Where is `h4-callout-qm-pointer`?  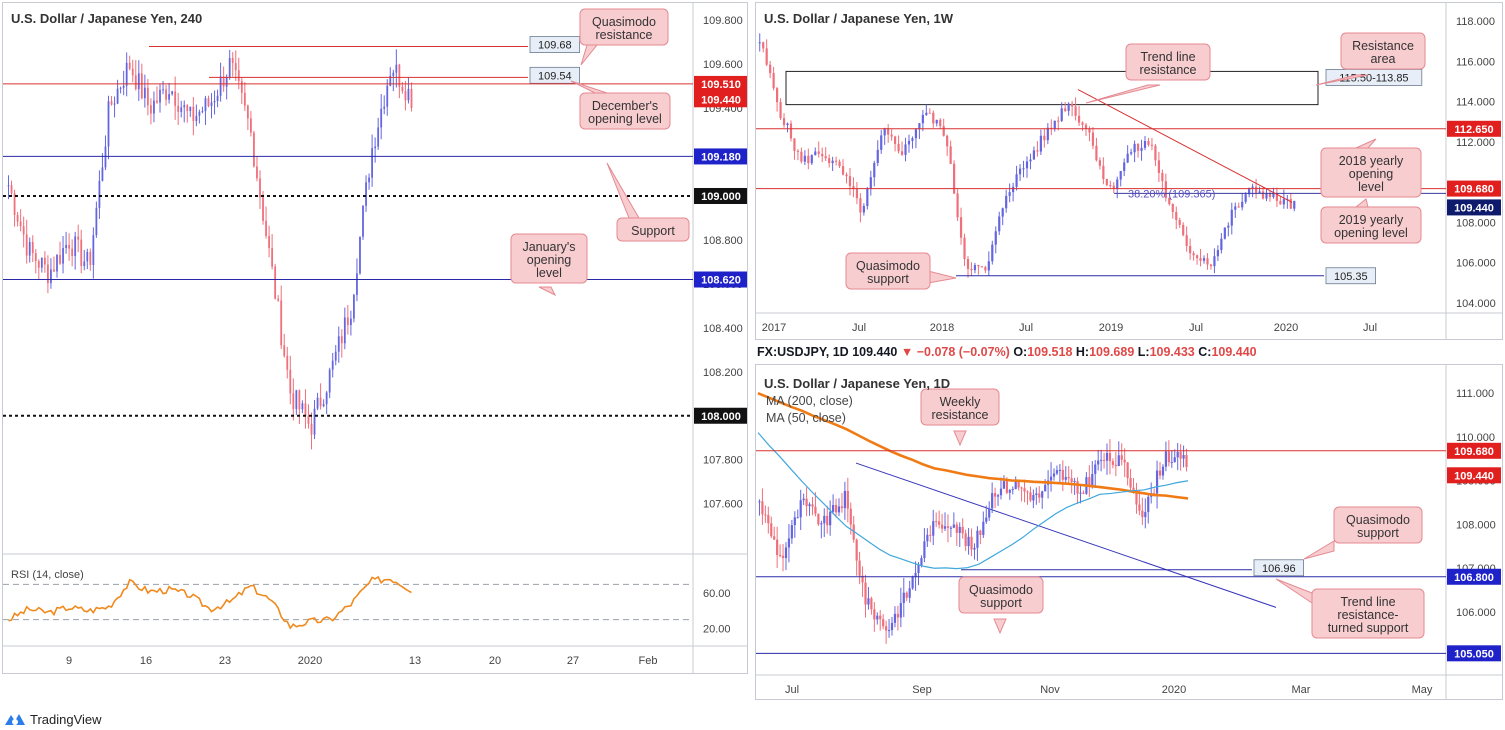
h4-callout-qm-pointer is located at coordinates (589, 55).